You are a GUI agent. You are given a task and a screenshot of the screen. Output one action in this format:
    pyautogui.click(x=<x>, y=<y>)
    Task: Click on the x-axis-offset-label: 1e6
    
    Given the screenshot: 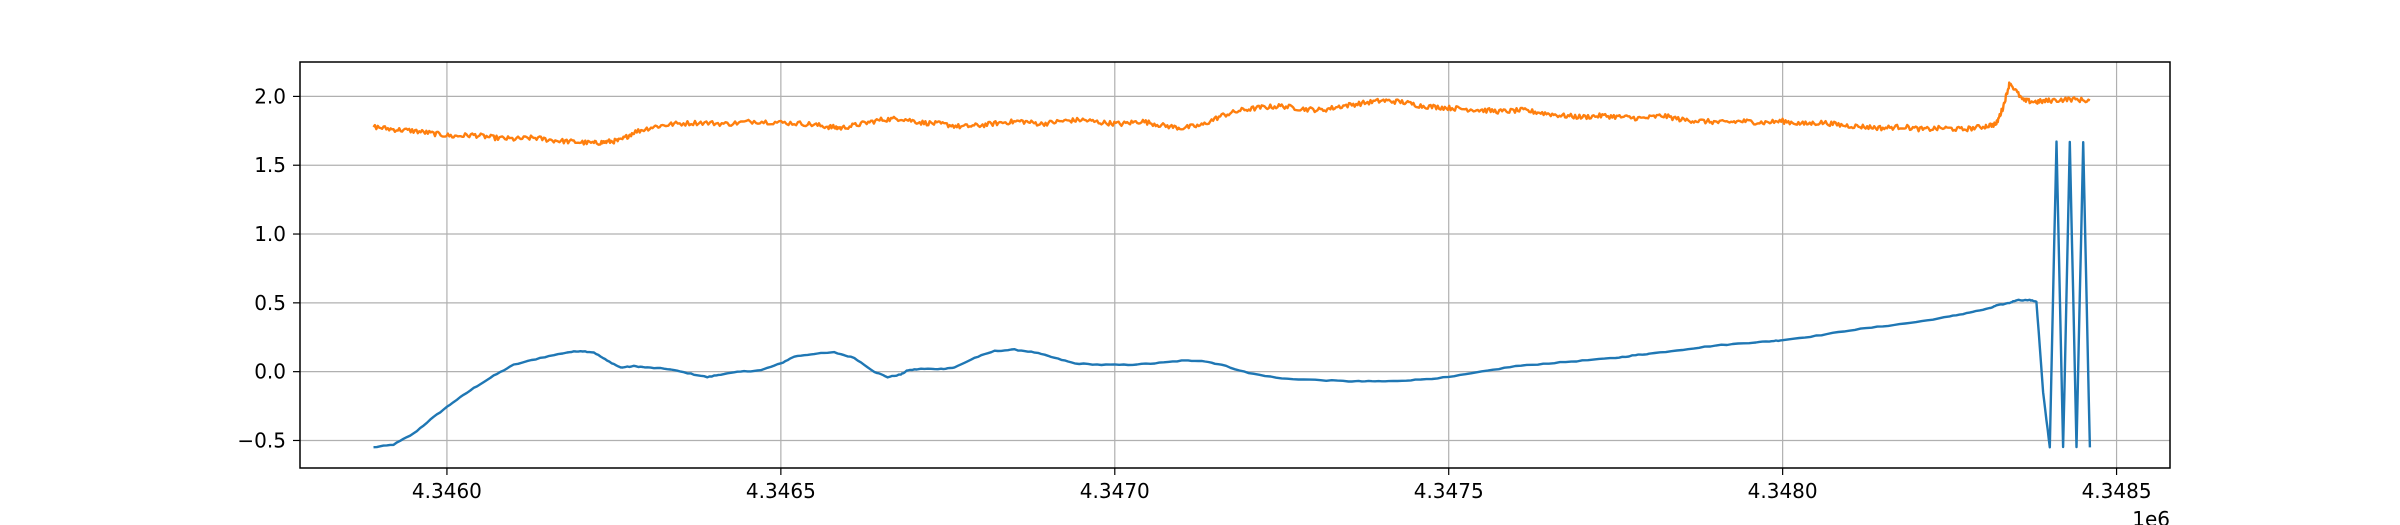 What is the action you would take?
    pyautogui.click(x=2151, y=516)
    